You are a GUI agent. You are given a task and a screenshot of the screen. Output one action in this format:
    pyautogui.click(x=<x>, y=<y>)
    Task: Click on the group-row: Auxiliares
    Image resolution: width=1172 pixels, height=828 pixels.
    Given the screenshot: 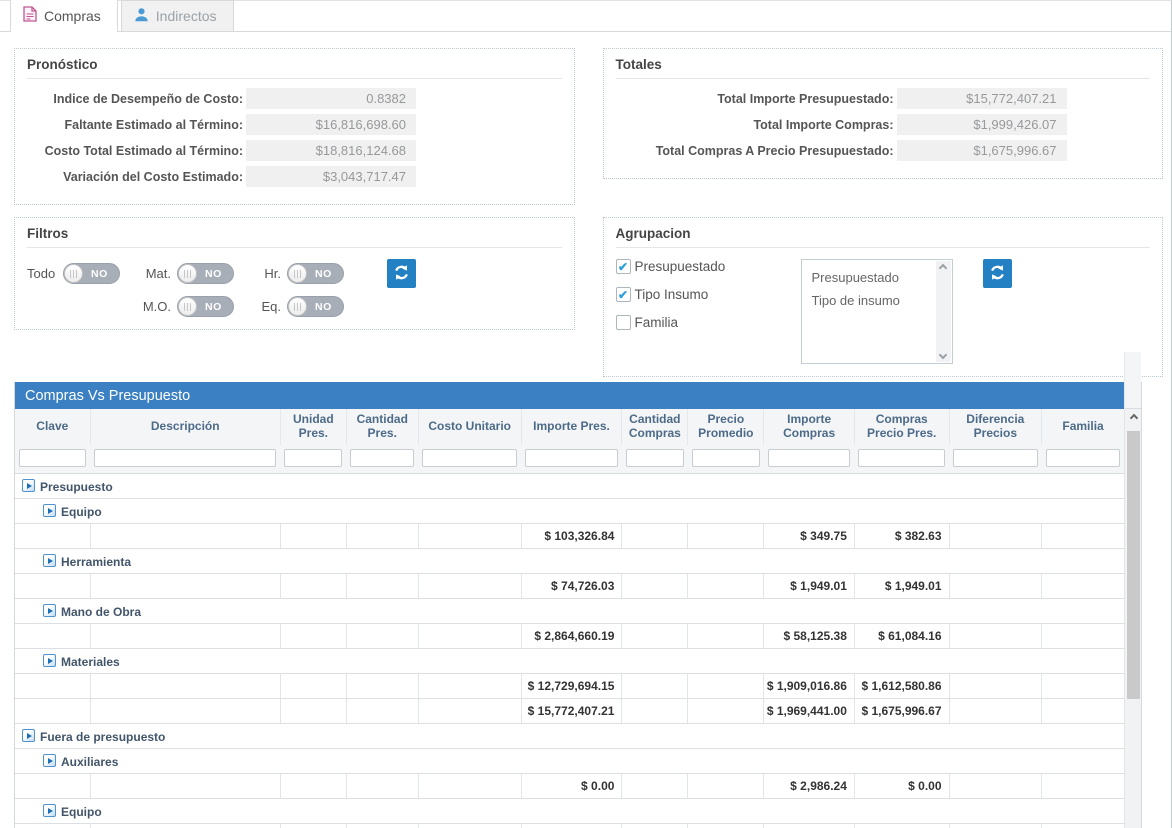 What is the action you would take?
    pyautogui.click(x=569, y=761)
    